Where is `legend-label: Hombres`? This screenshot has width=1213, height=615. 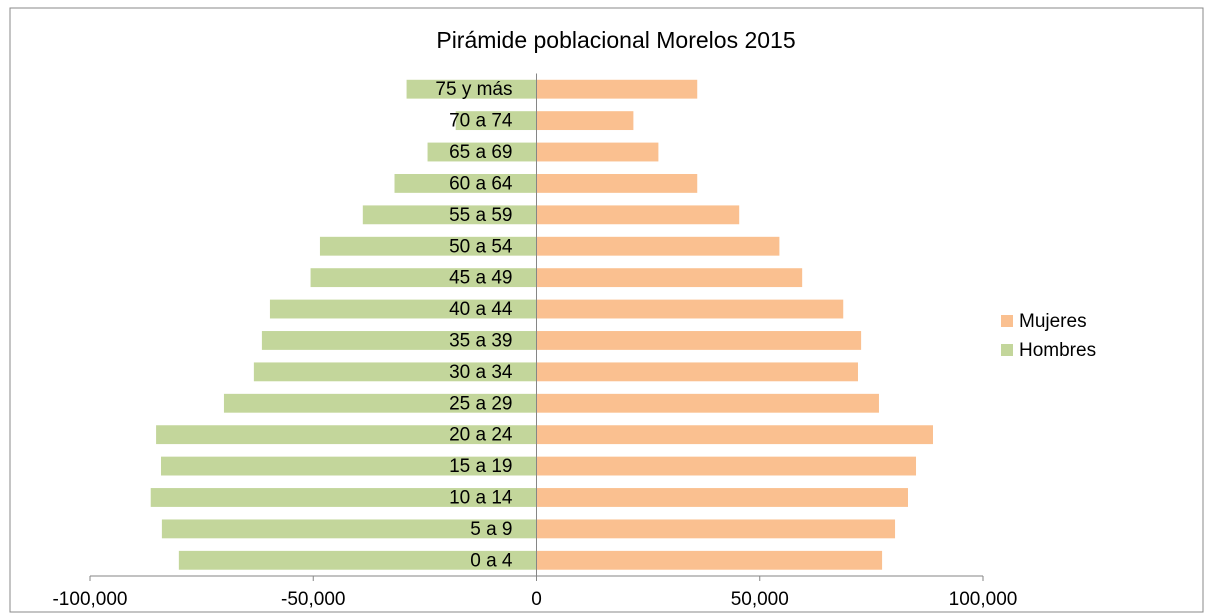
legend-label: Hombres is located at coordinates (1057, 350).